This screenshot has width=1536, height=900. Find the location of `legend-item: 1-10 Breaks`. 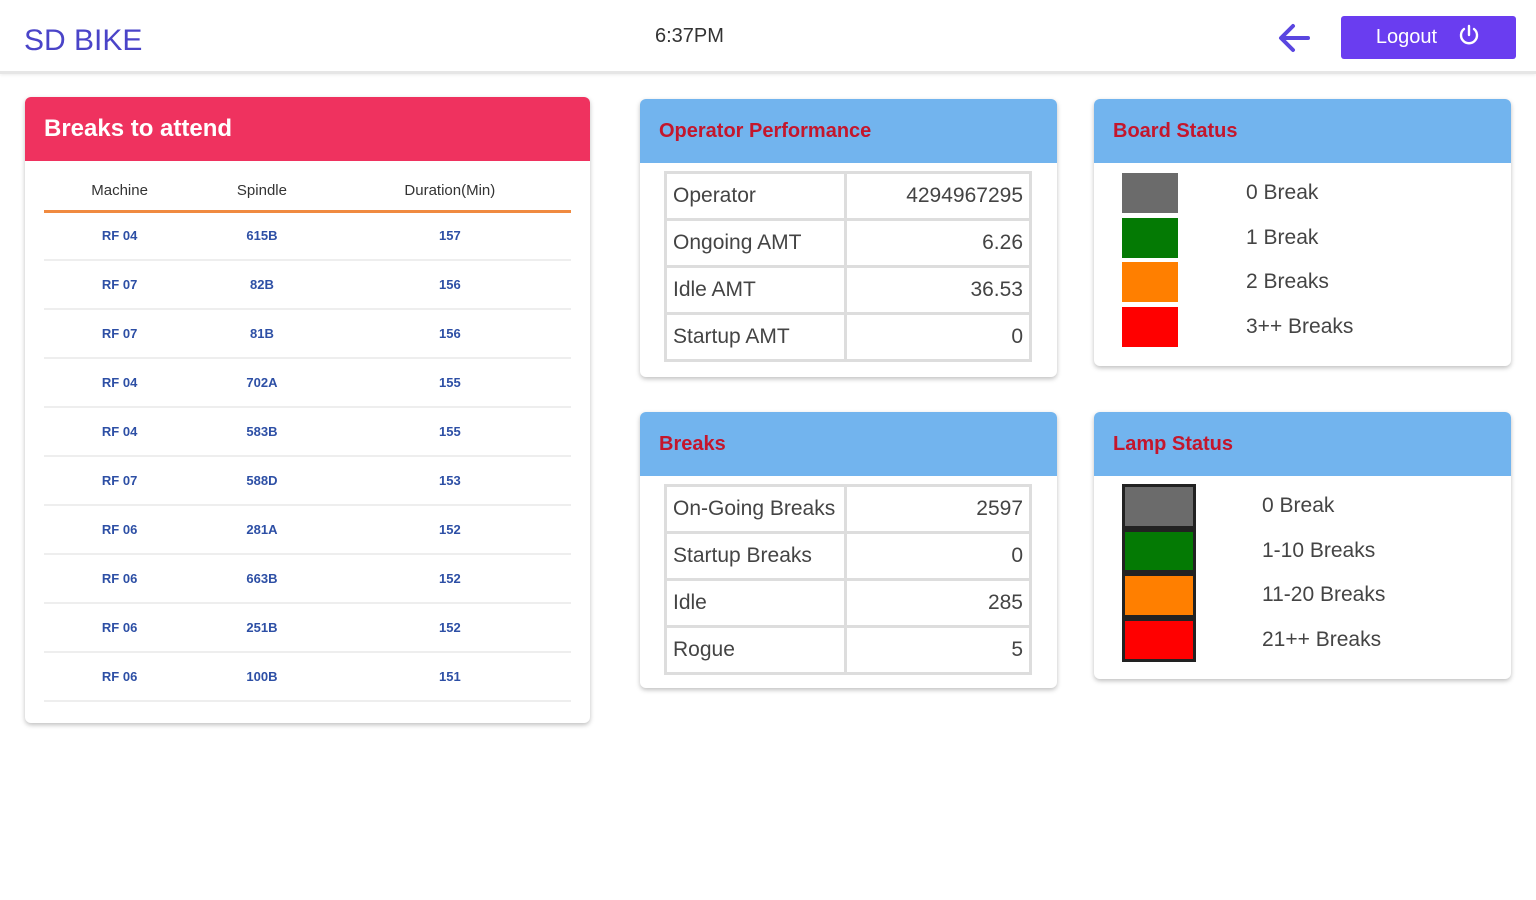

legend-item: 1-10 Breaks is located at coordinates (1316, 550).